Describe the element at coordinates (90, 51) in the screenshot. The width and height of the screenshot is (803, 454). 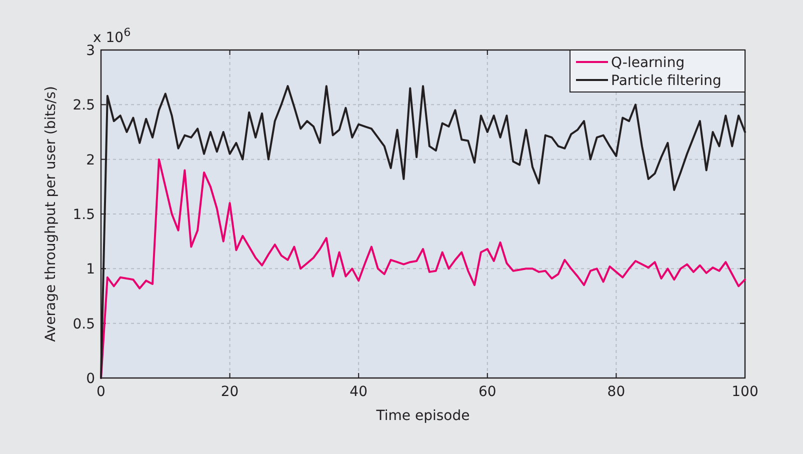
I see `y-tick-label: 3` at that location.